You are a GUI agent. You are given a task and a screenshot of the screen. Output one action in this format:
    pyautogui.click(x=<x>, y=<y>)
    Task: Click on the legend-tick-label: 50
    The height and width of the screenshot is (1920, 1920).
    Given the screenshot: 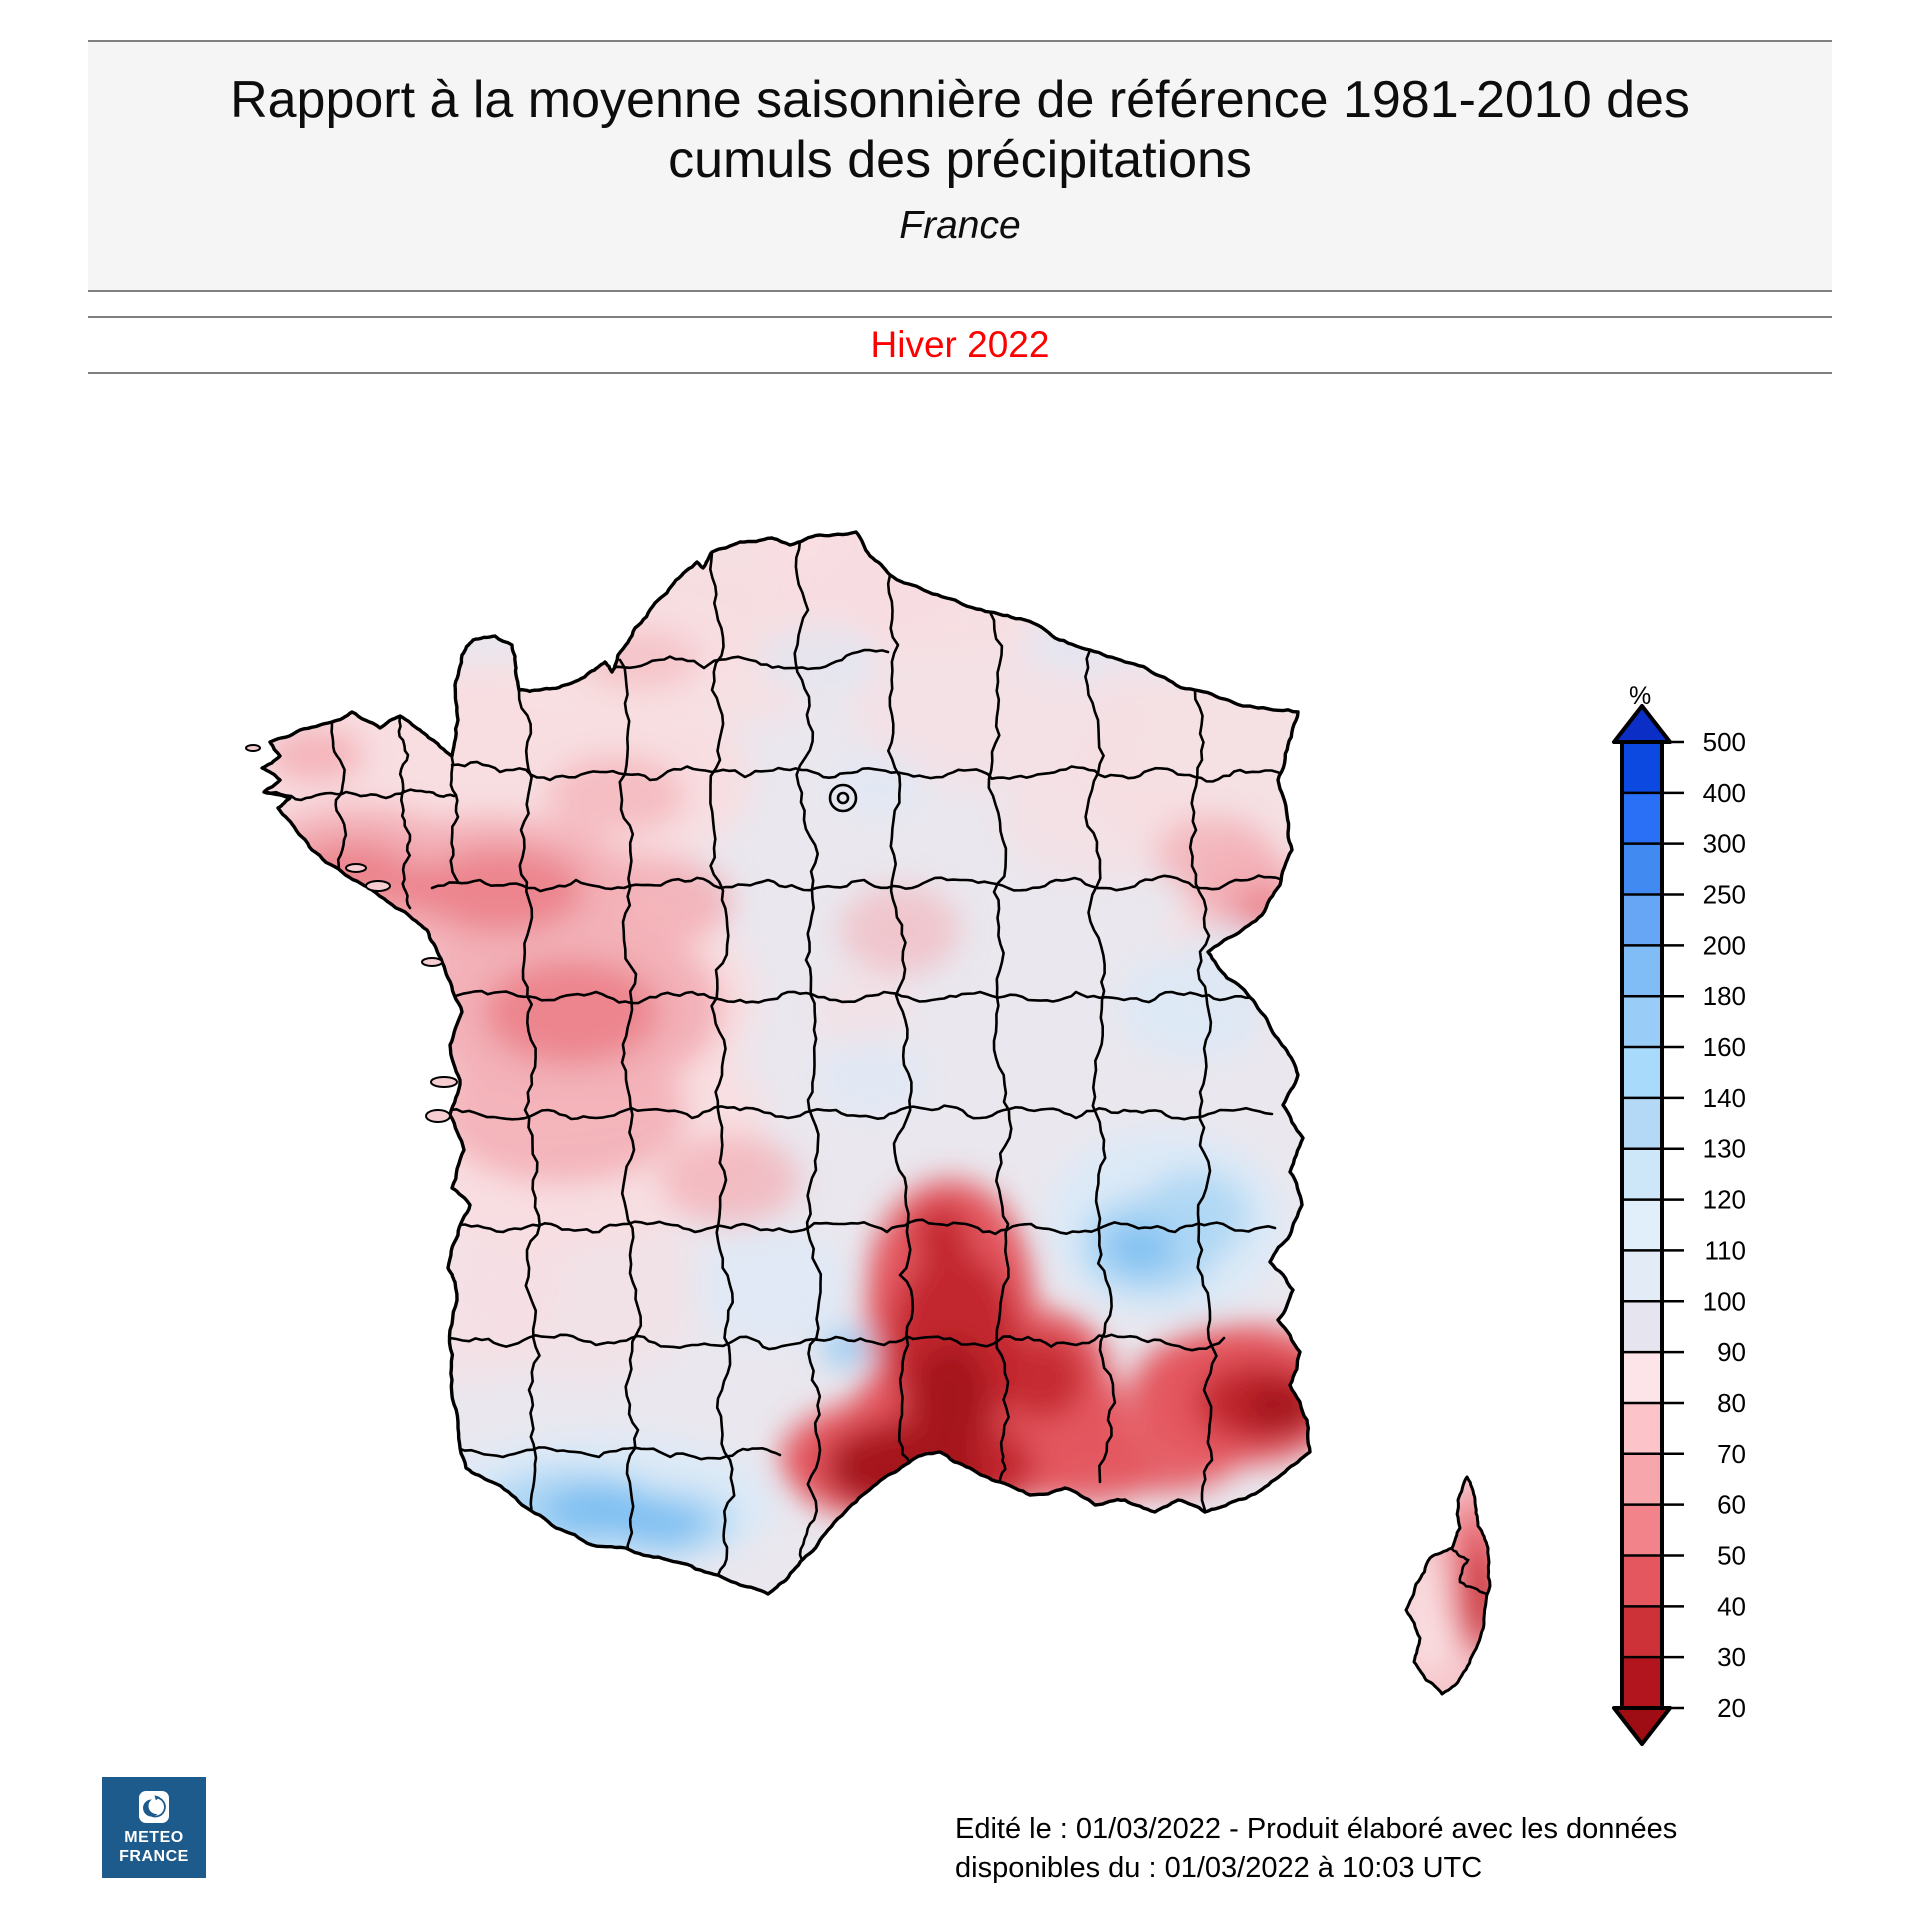 What is the action you would take?
    pyautogui.click(x=1731, y=1555)
    